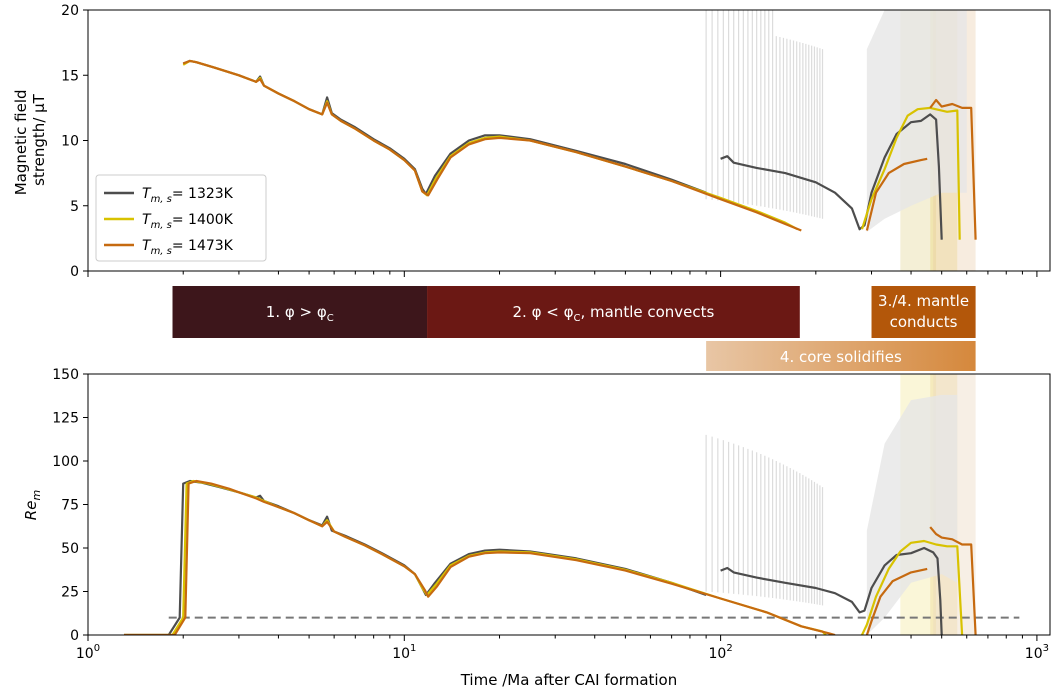  I want to click on phase-bar-core-solidifies, so click(841, 356).